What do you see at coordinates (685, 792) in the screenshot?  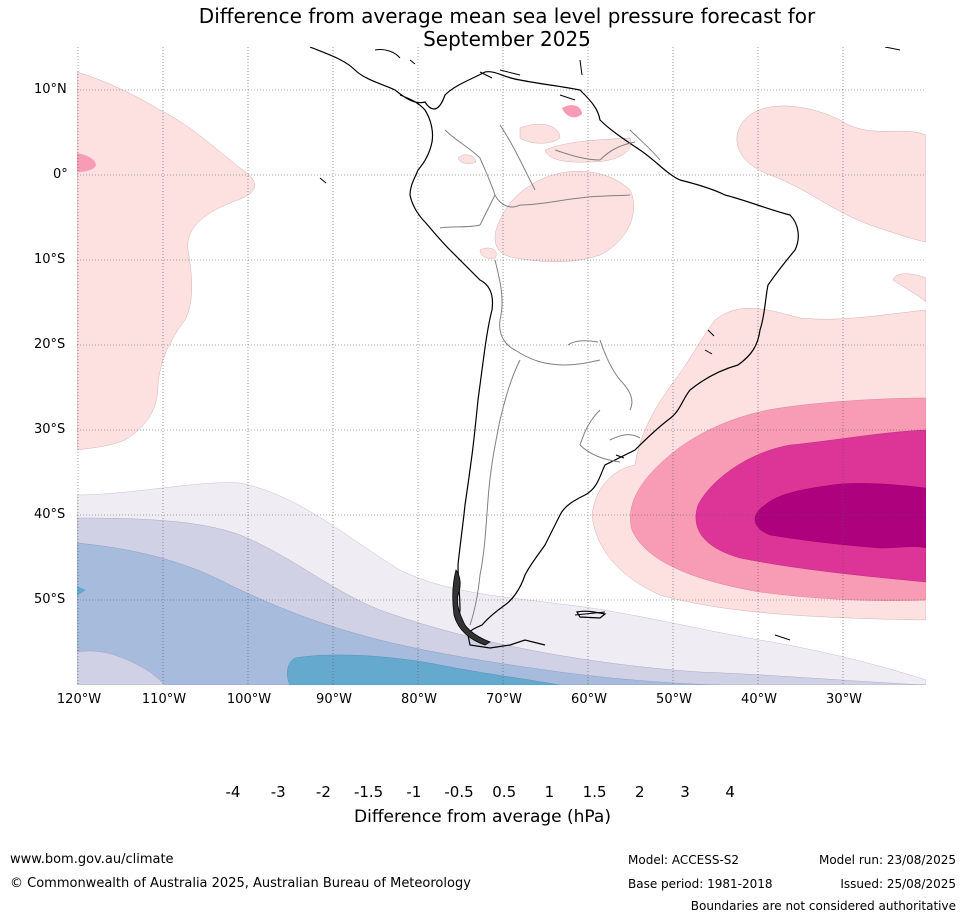 I see `colorbar-tick-label: 3` at bounding box center [685, 792].